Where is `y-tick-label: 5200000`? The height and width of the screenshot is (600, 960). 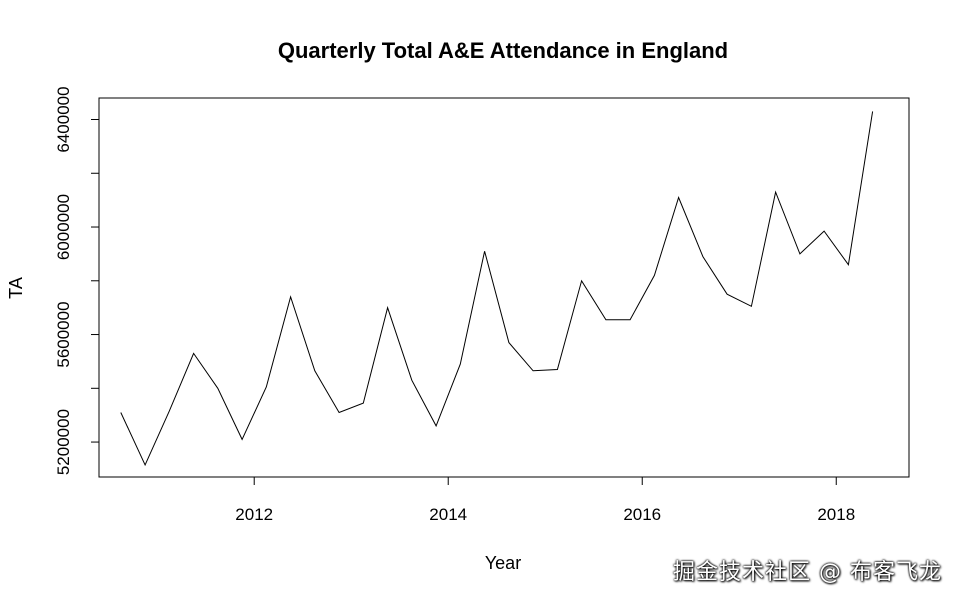 y-tick-label: 5200000 is located at coordinates (63, 442).